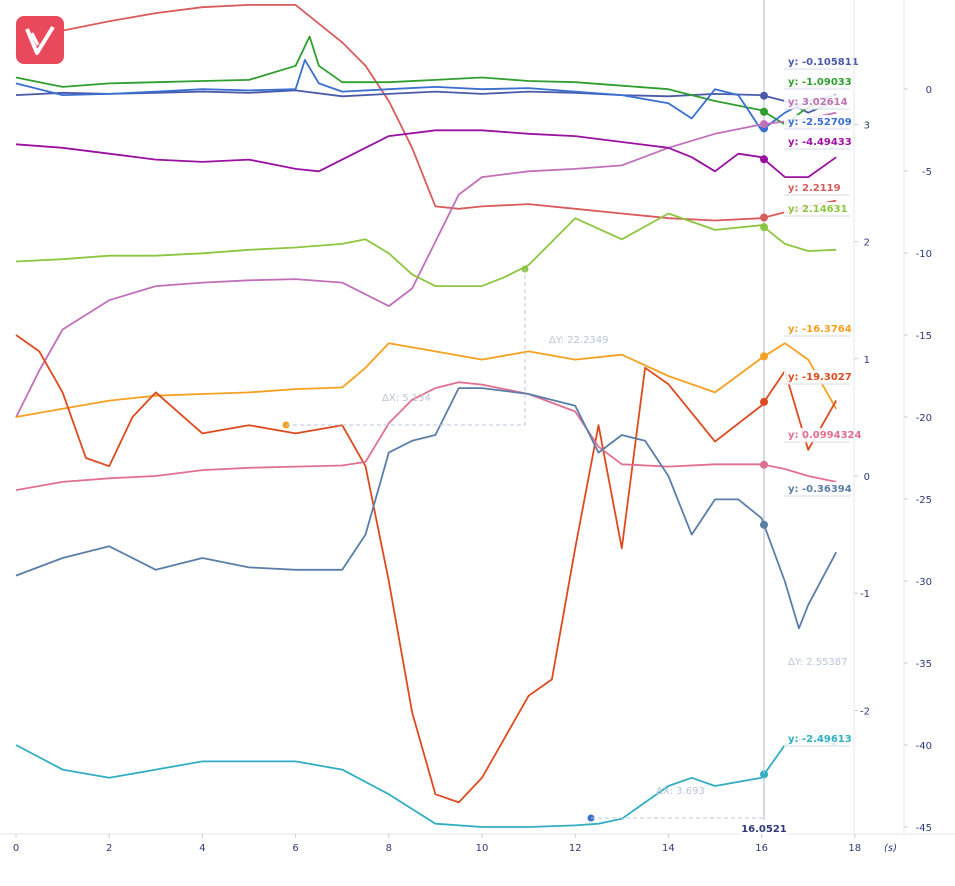 This screenshot has width=955, height=886. I want to click on y-inner-tick-label: 0, so click(867, 477).